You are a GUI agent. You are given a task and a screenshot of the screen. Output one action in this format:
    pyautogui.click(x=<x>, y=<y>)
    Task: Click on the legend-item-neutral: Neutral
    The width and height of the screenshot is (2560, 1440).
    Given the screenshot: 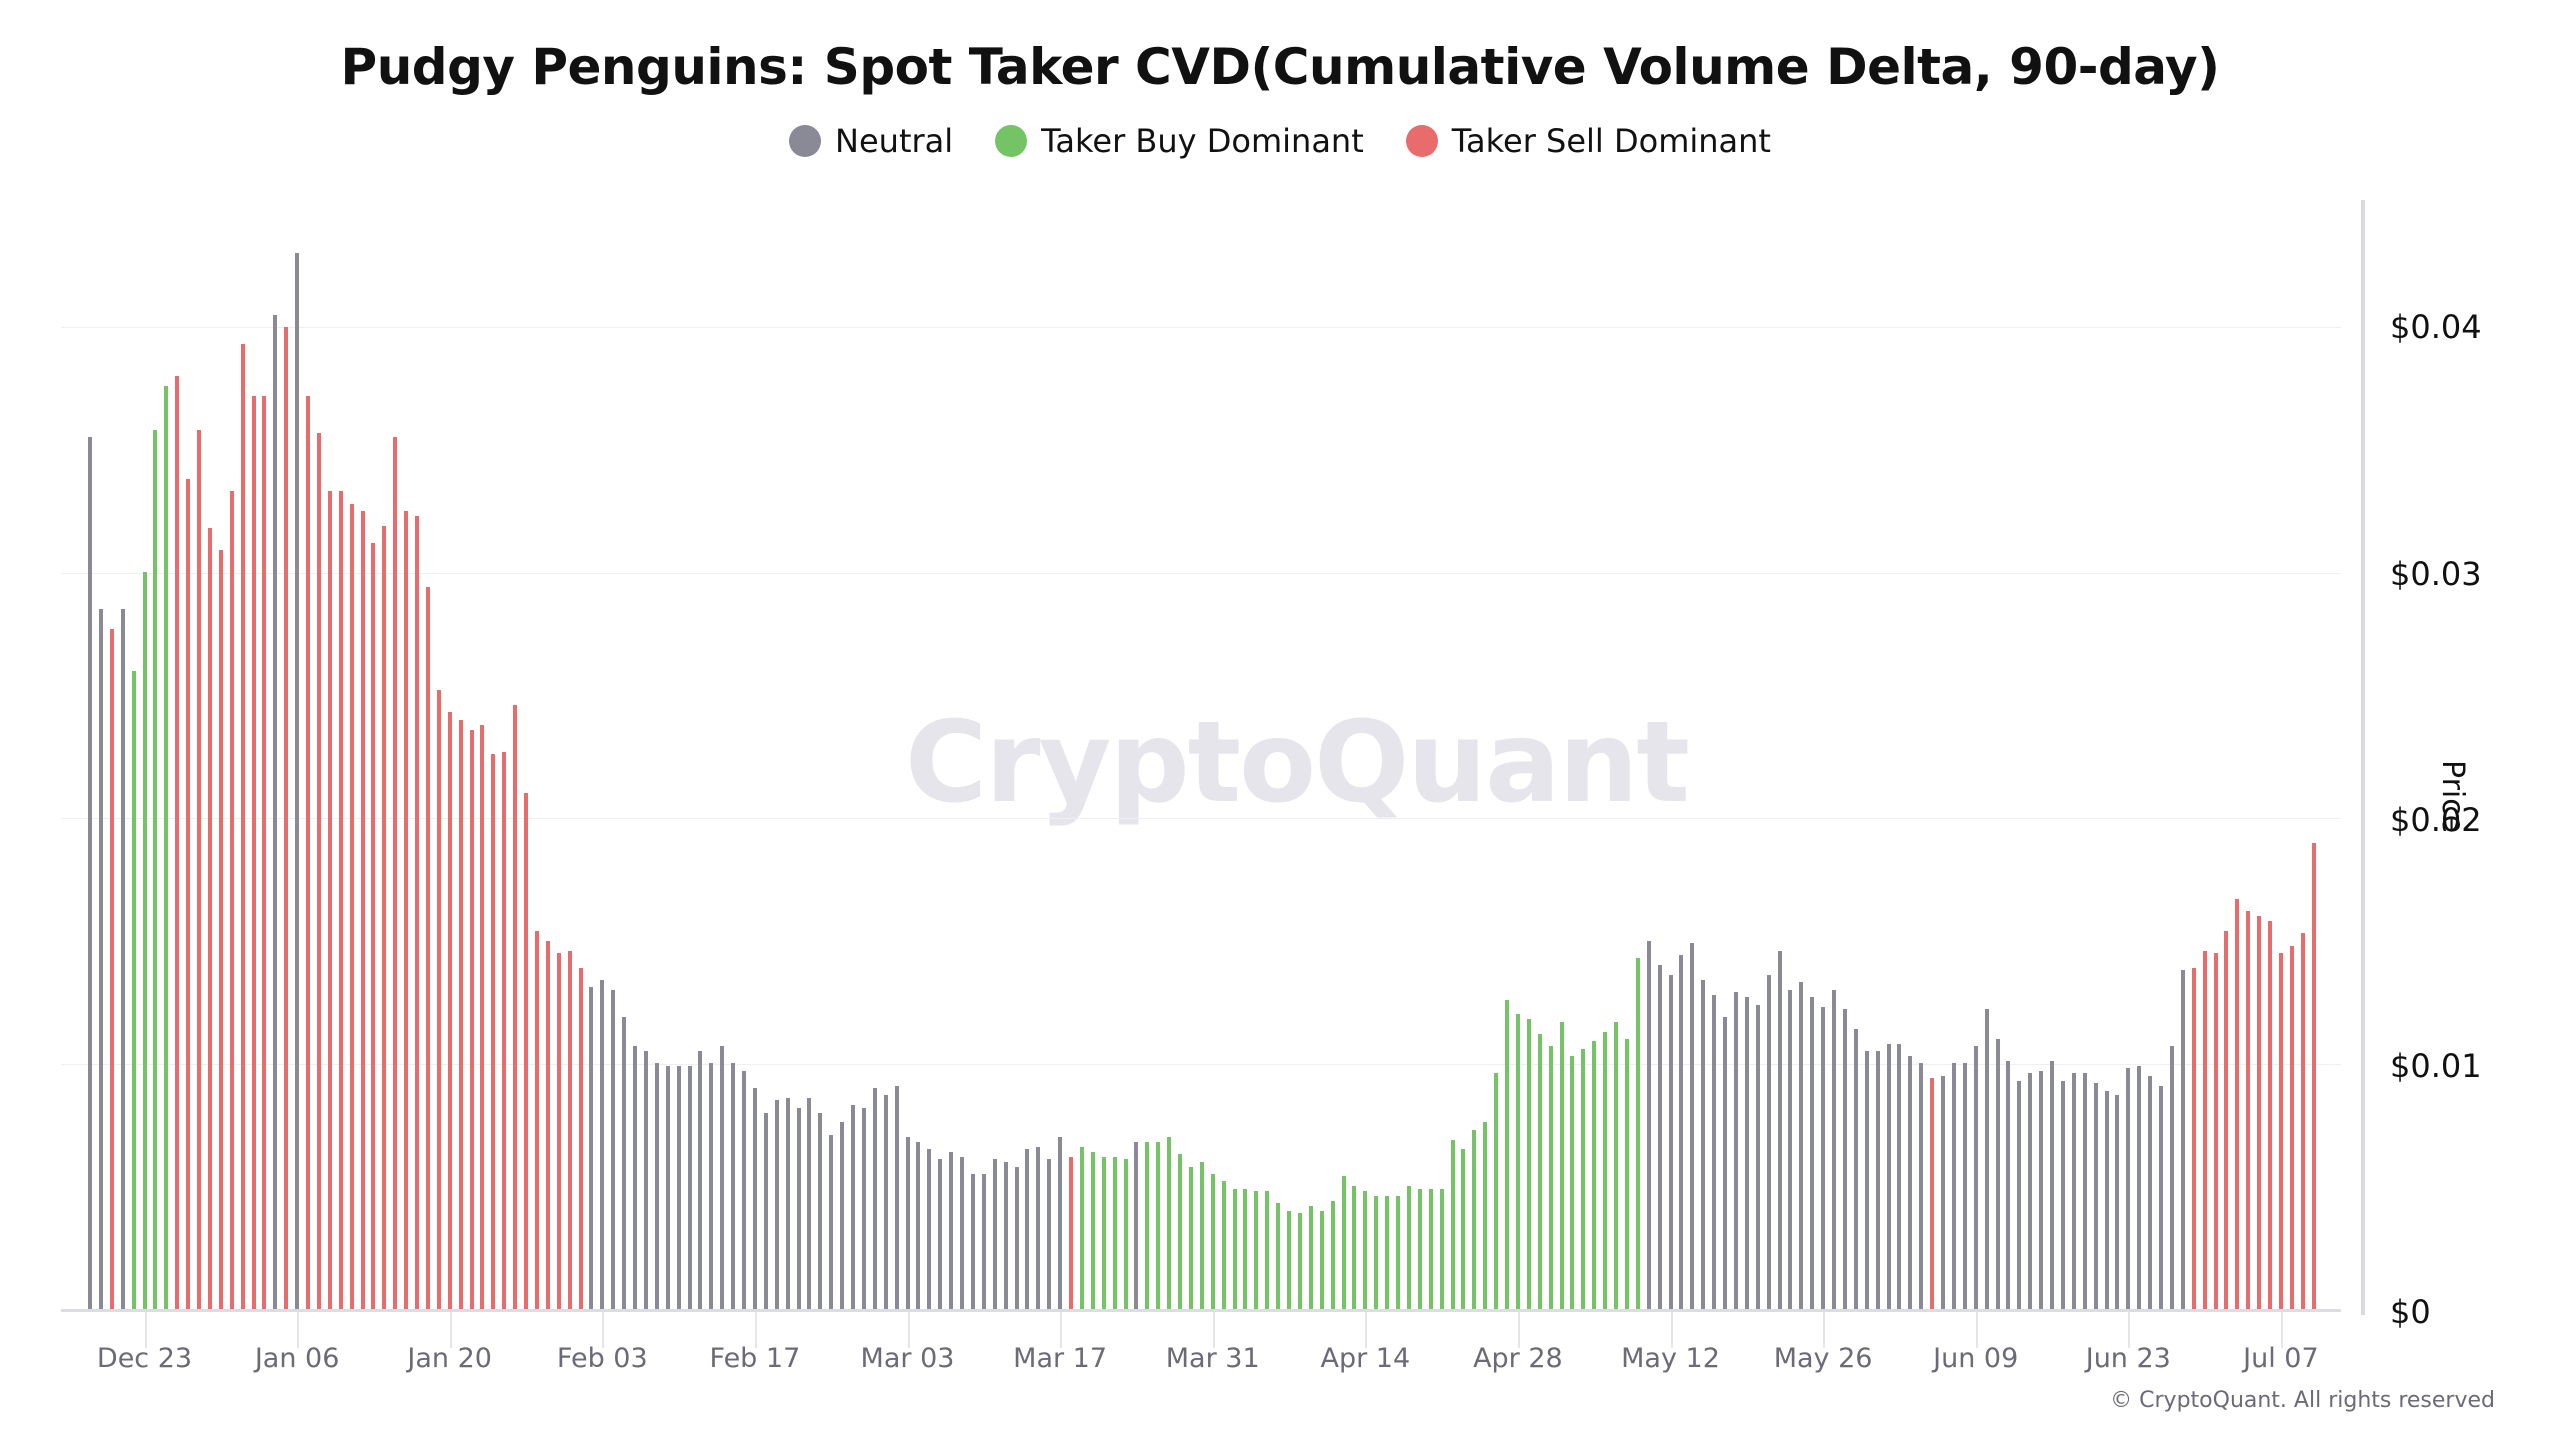 What is the action you would take?
    pyautogui.click(x=871, y=141)
    